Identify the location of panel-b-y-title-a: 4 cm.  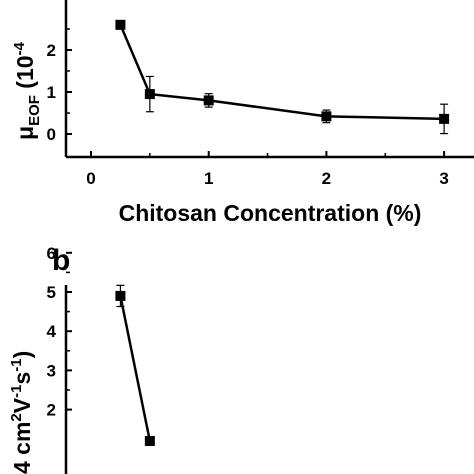
(22, 448).